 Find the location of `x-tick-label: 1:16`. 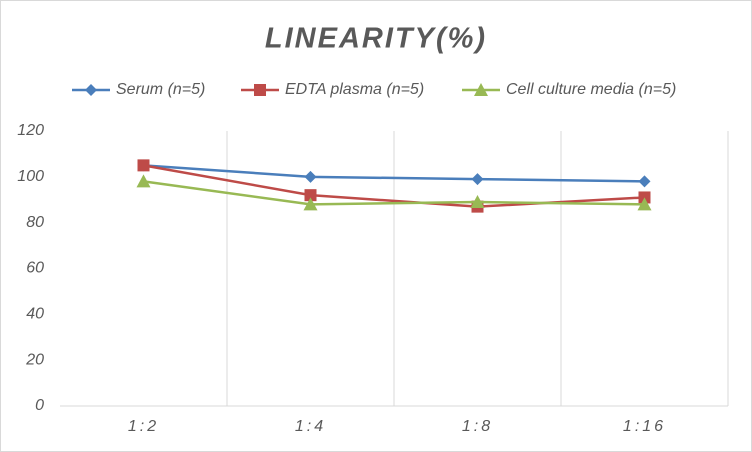

x-tick-label: 1:16 is located at coordinates (644, 426).